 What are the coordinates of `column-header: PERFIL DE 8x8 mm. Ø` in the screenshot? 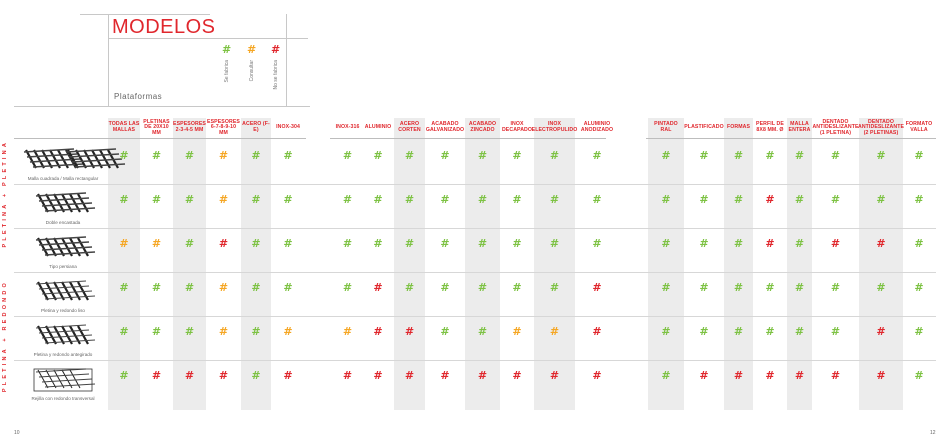 It's located at (770, 127).